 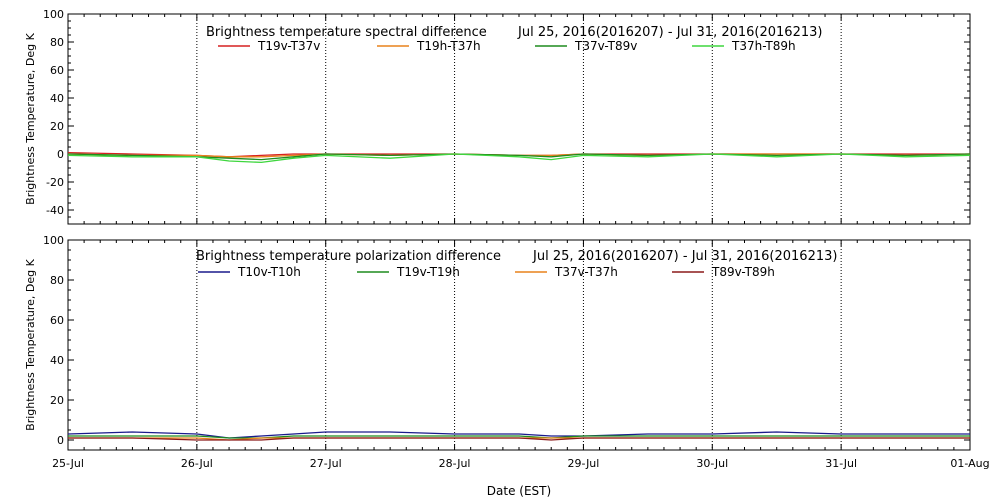 What do you see at coordinates (269, 272) in the screenshot?
I see `legend-label: T10v-T10h` at bounding box center [269, 272].